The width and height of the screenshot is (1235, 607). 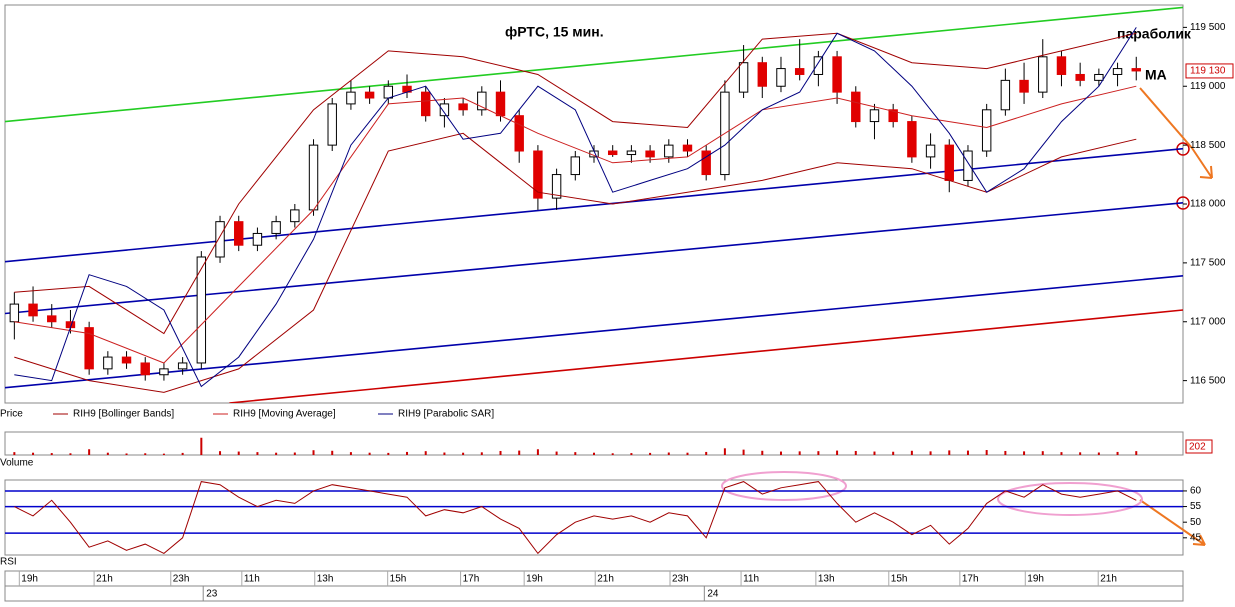 What do you see at coordinates (398, 579) in the screenshot?
I see `x-tick-label: 15h` at bounding box center [398, 579].